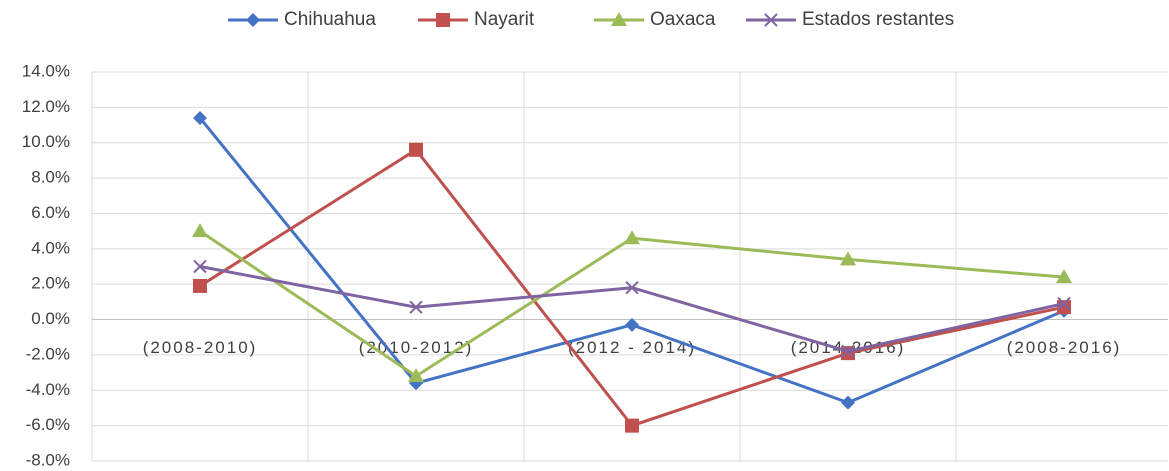  I want to click on y-tick-label: 0.0%, so click(50, 318).